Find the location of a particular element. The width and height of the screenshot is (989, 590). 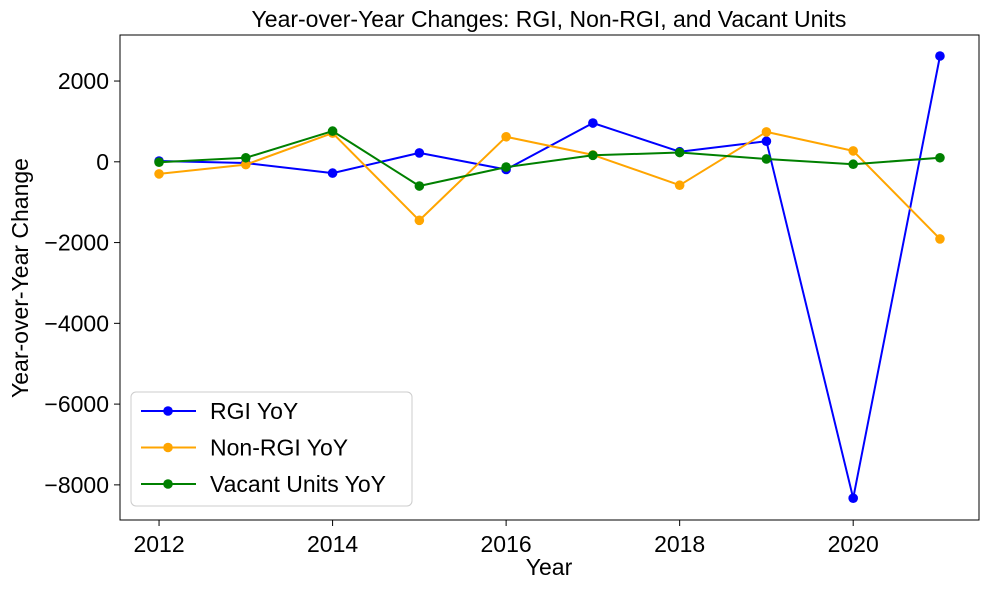

x-tick-label: 2020 is located at coordinates (853, 544).